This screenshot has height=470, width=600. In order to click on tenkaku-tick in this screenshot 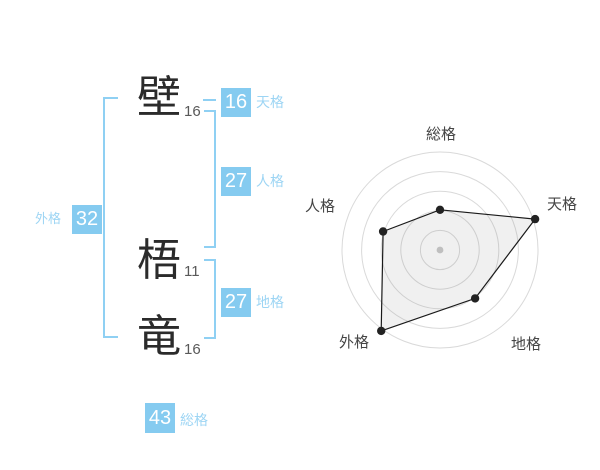, I will do `click(209, 100)`.